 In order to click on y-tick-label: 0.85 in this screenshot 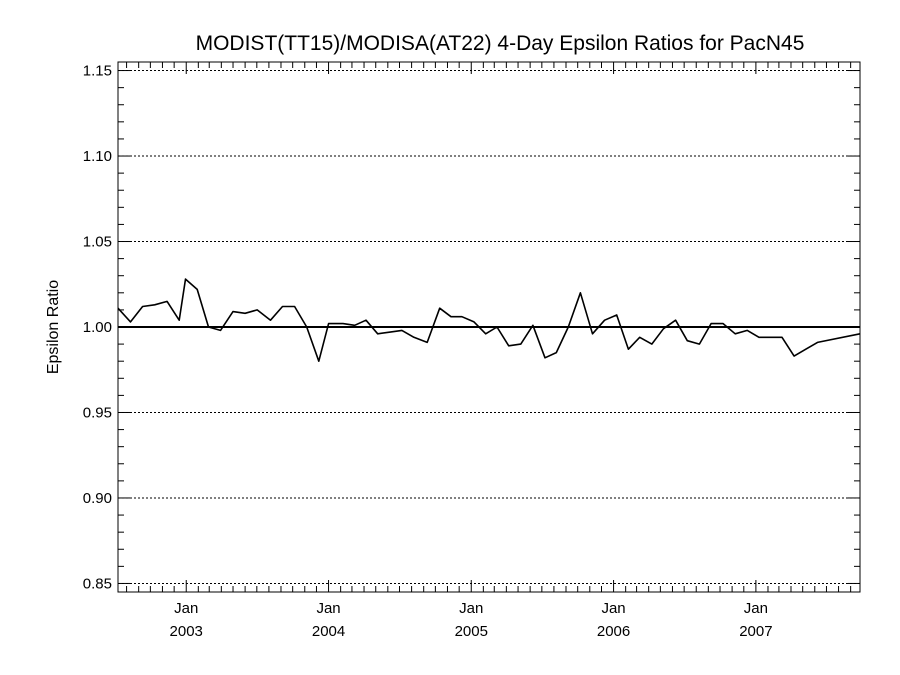, I will do `click(97, 583)`.